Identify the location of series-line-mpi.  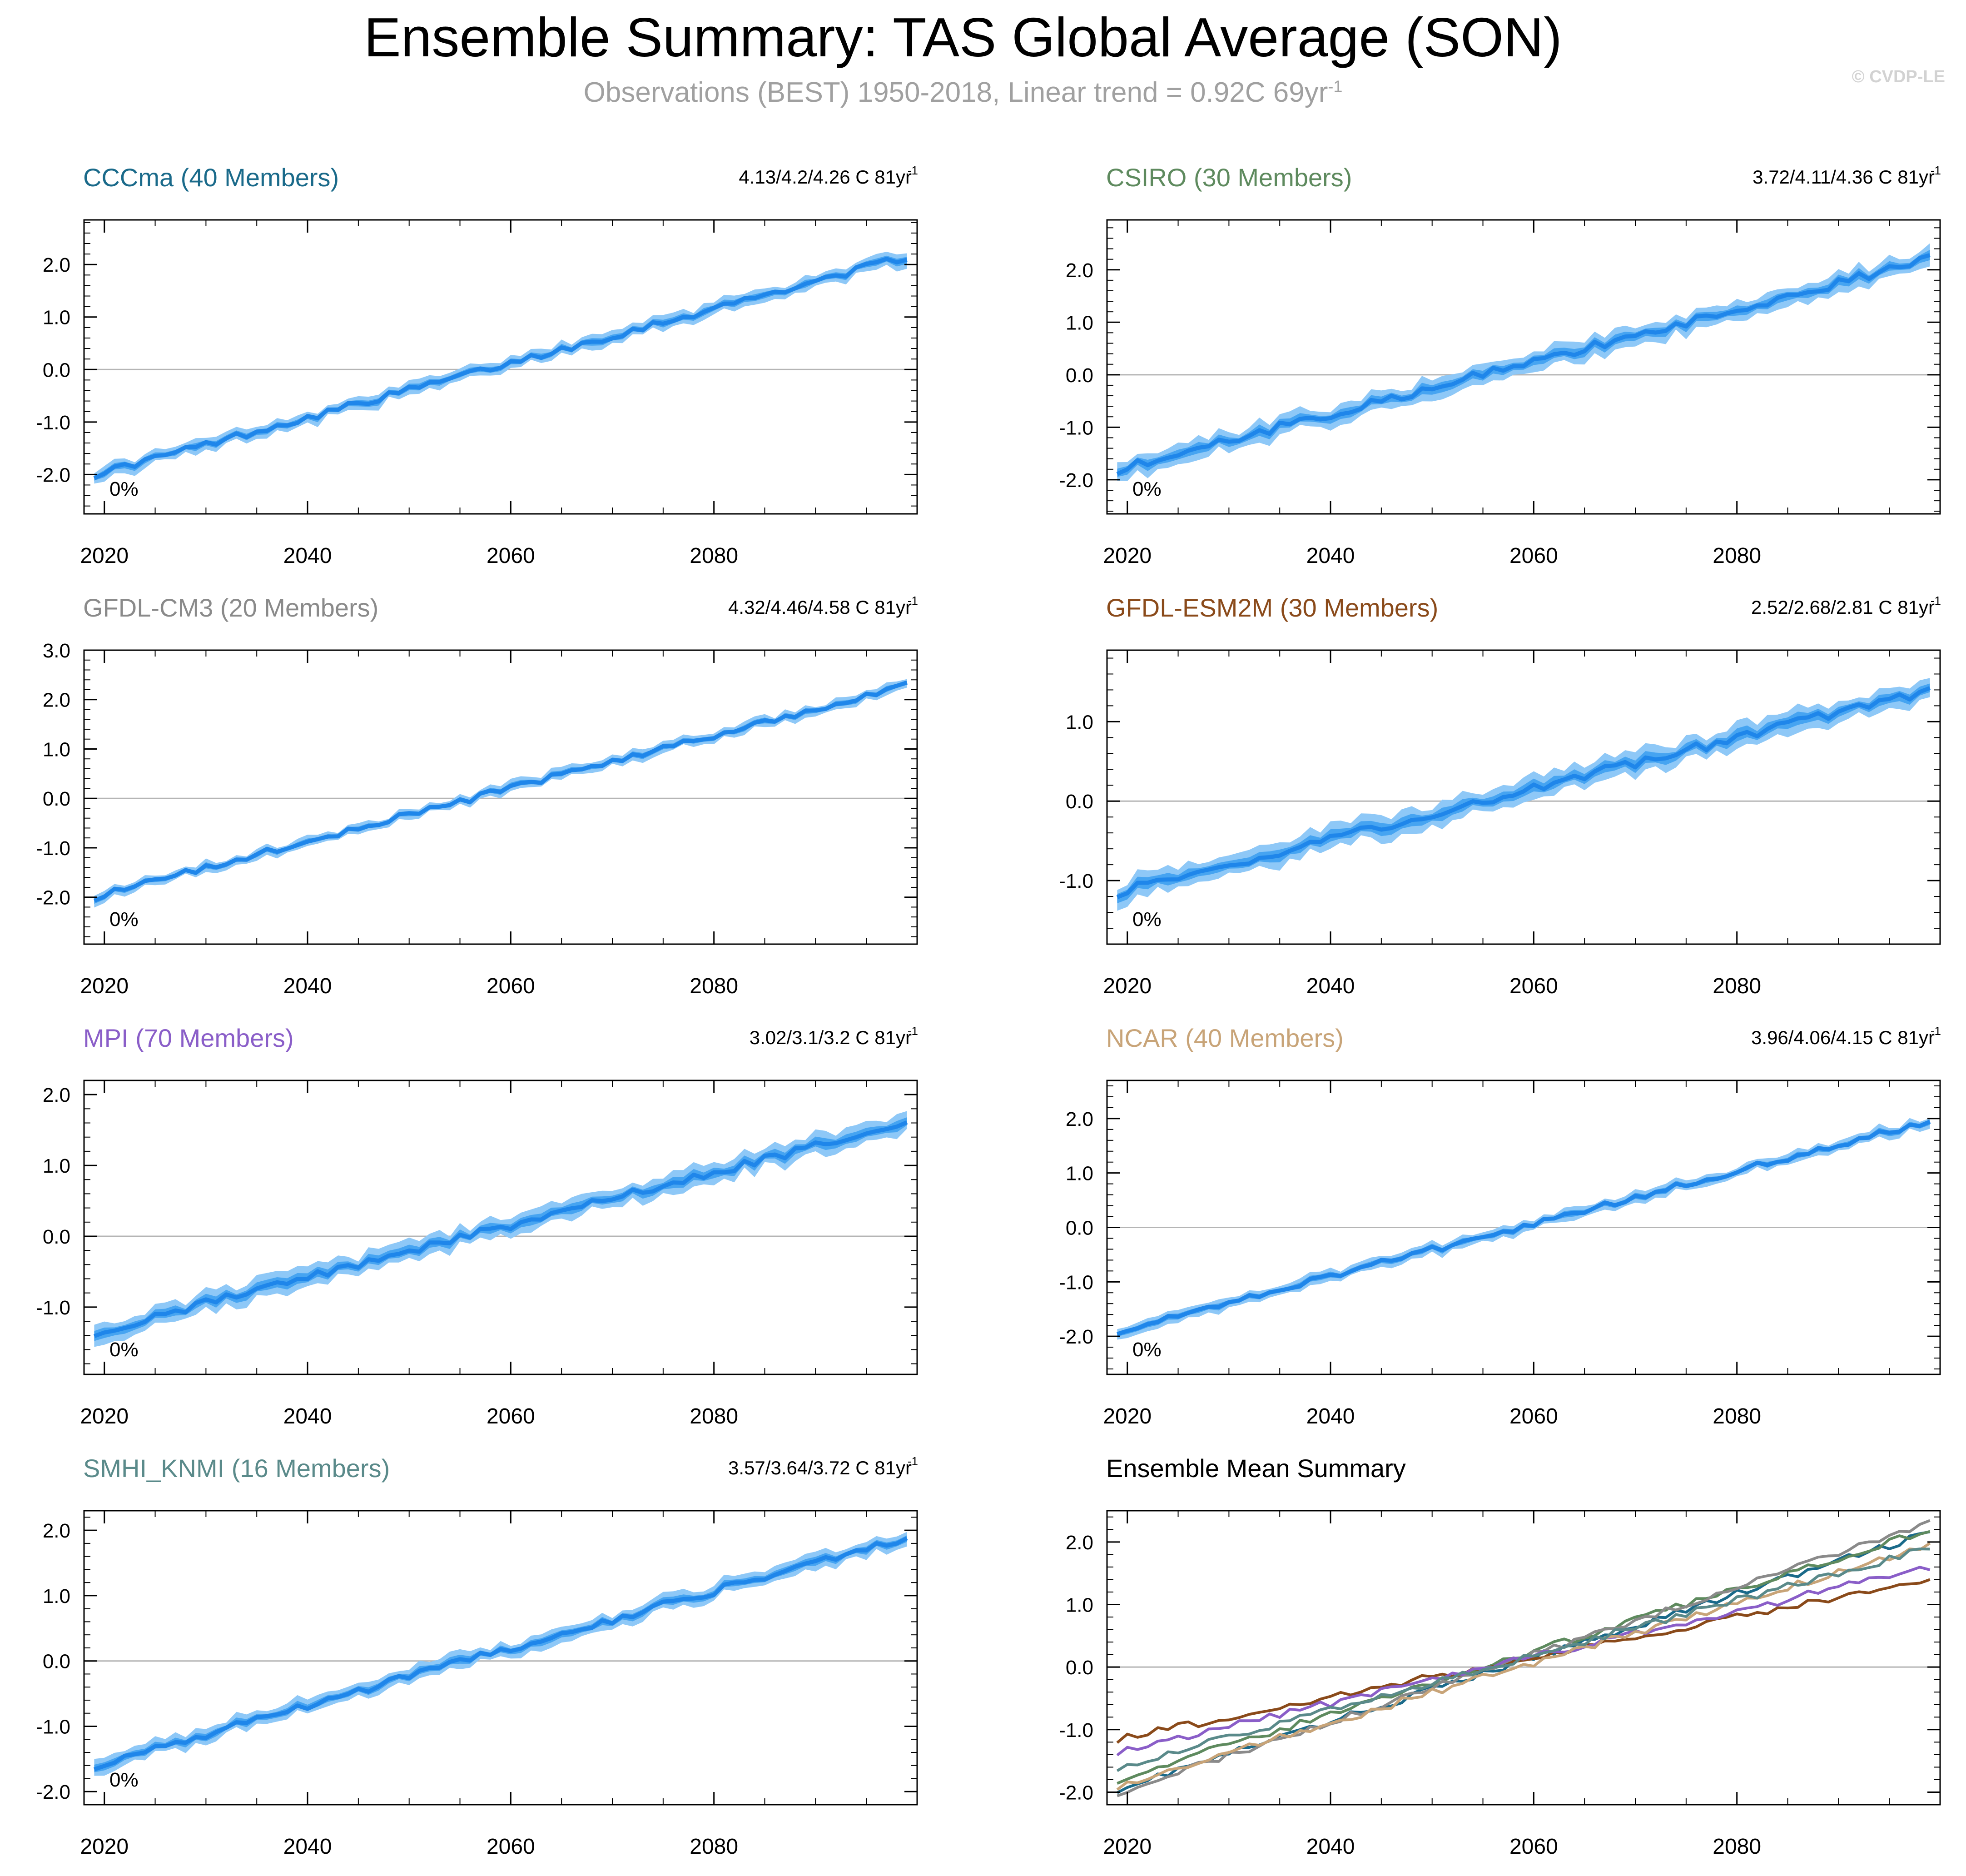
(1523, 1661).